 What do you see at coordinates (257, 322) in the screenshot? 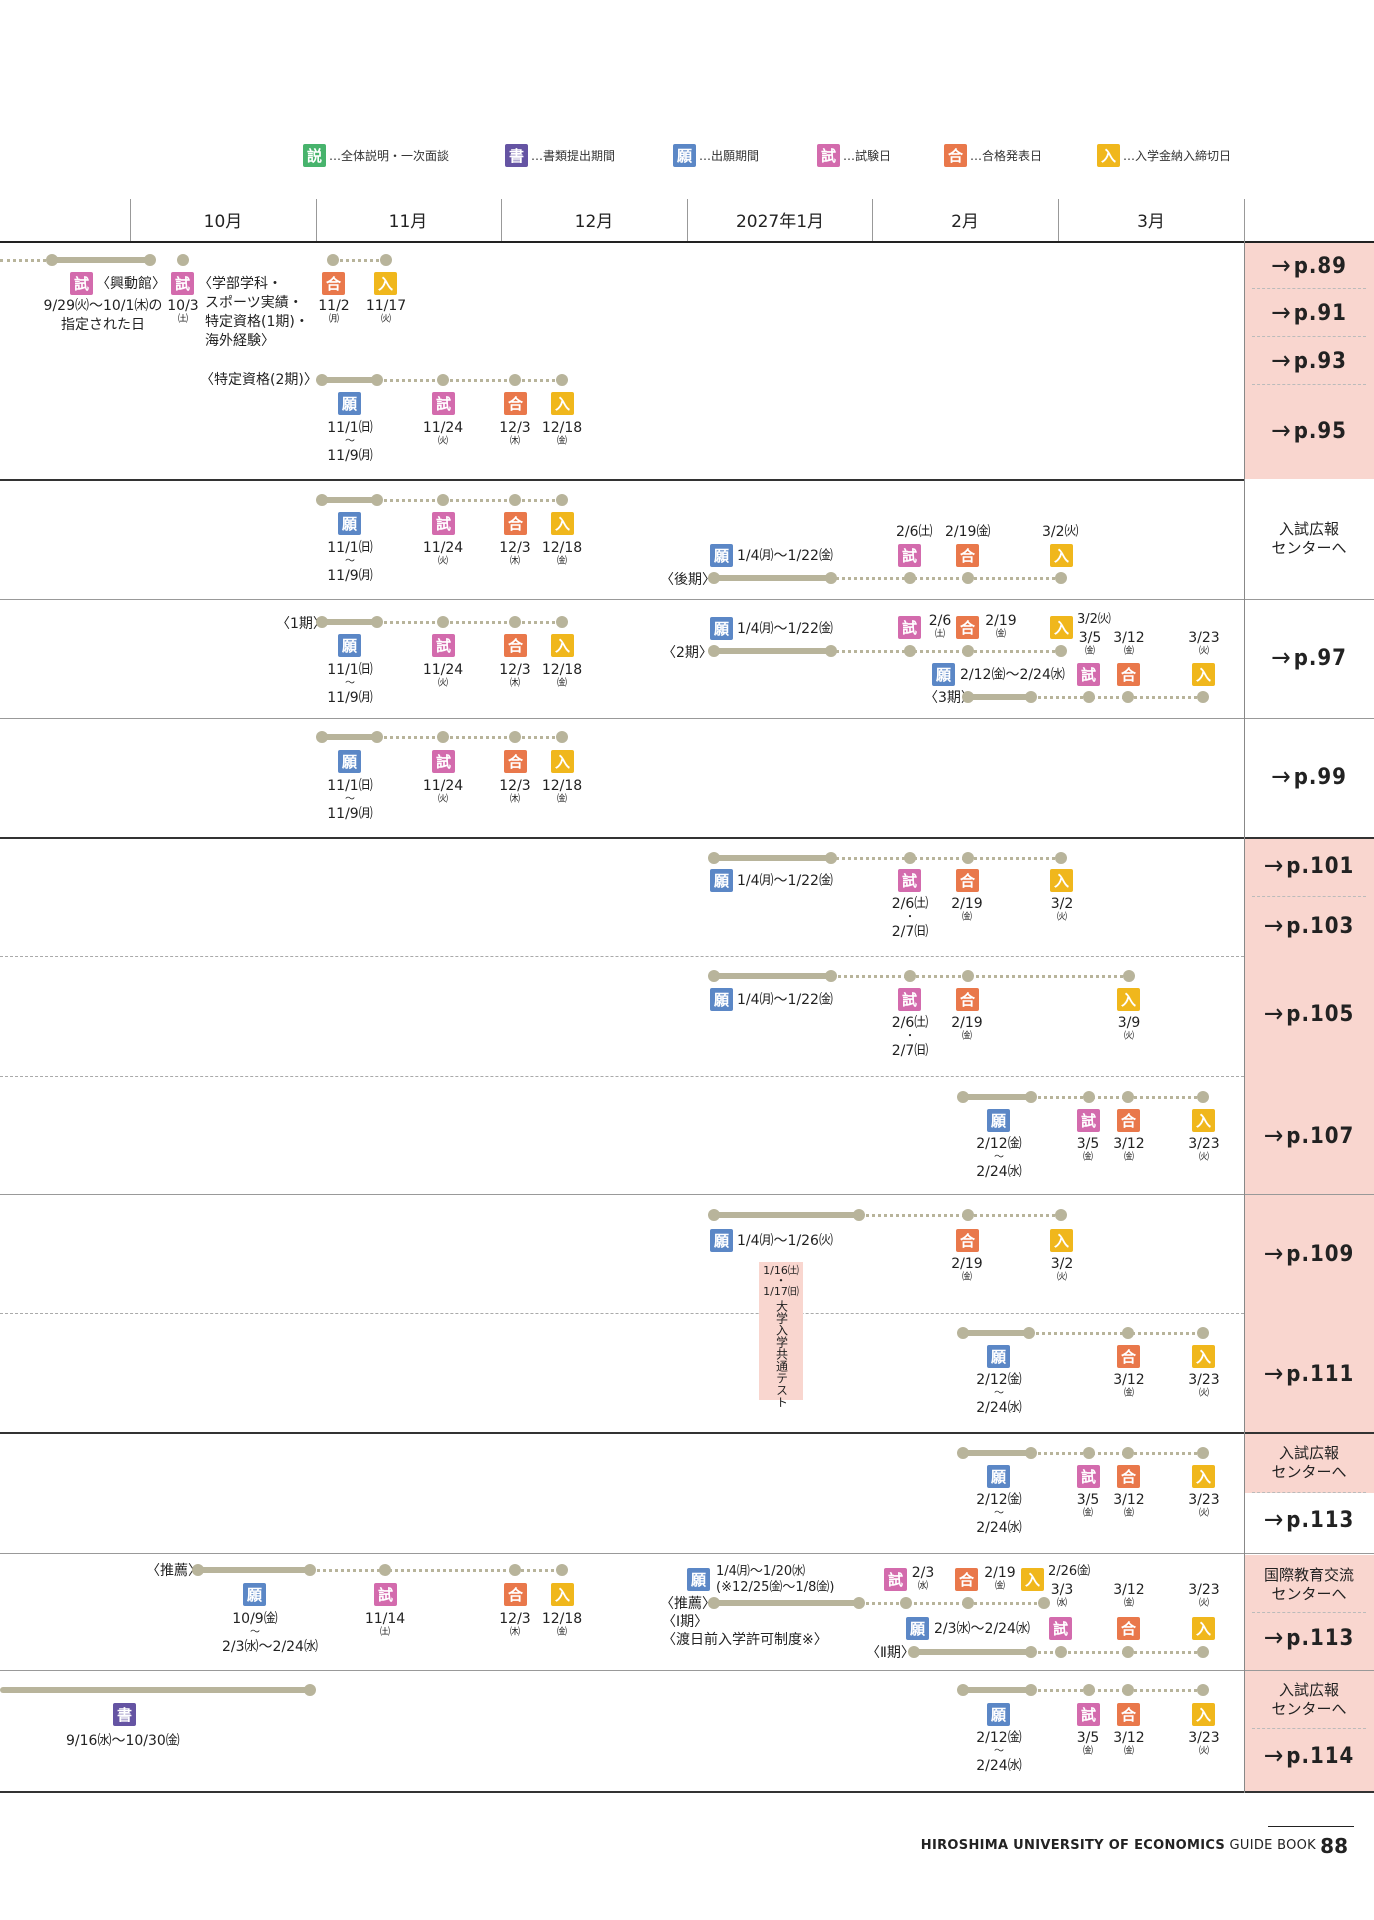
I see `category-label: 特定資格(1期)・` at bounding box center [257, 322].